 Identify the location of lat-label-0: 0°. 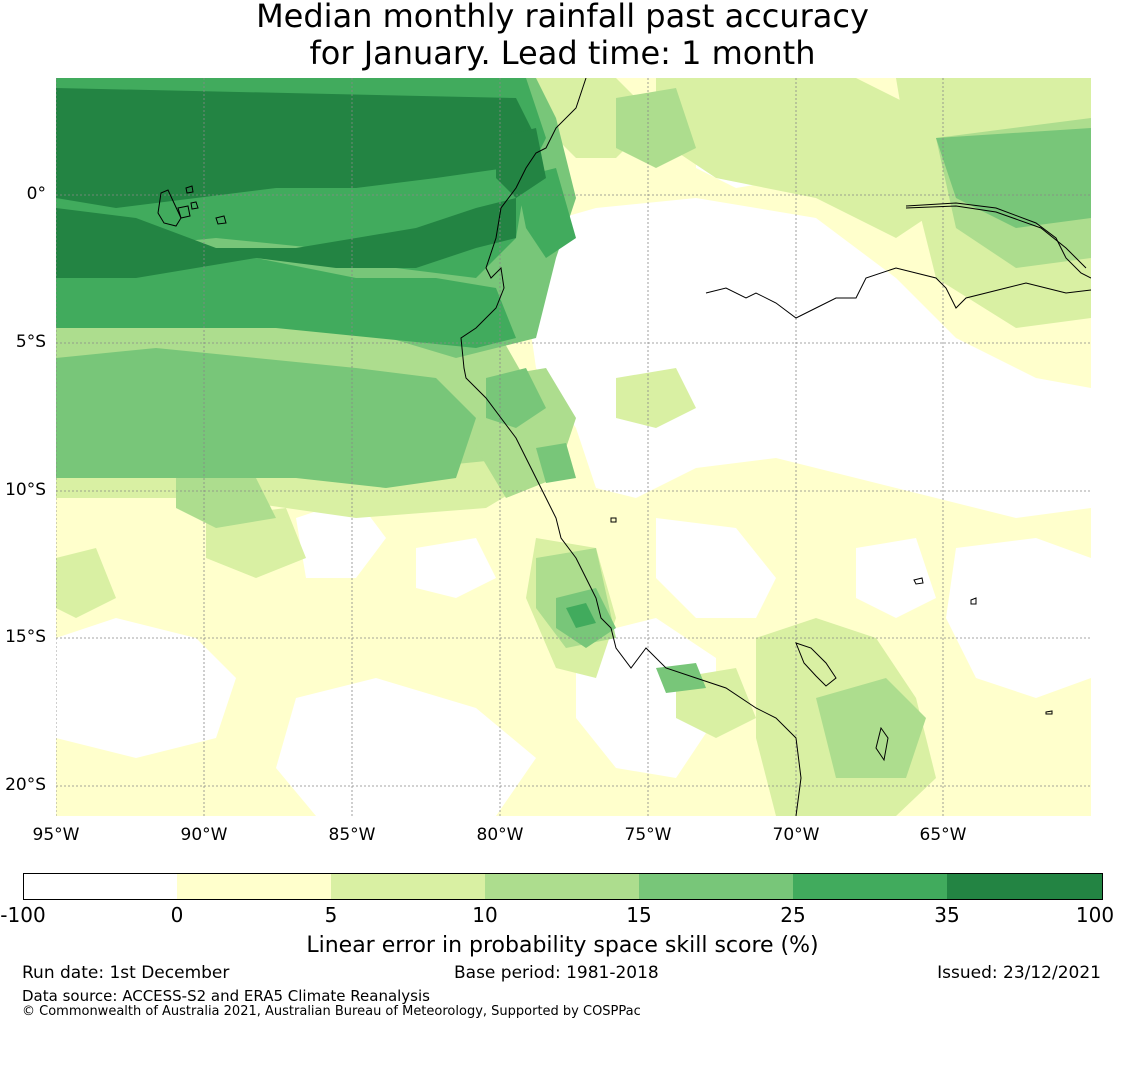
(36, 194).